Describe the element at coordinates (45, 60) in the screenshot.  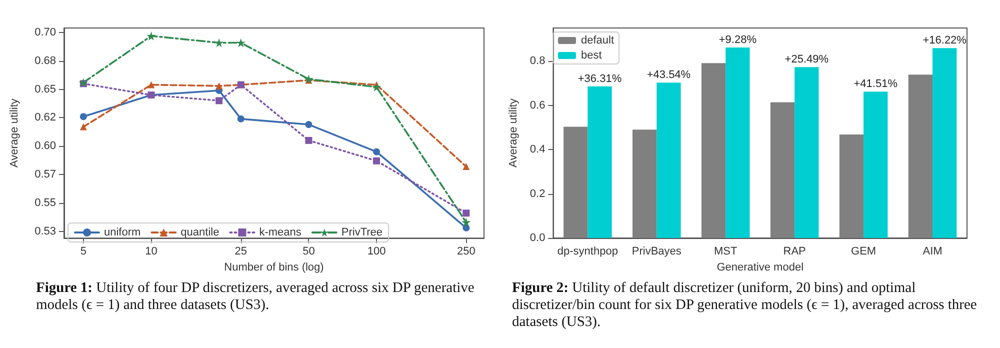
I see `y-tick-label: 0.68` at that location.